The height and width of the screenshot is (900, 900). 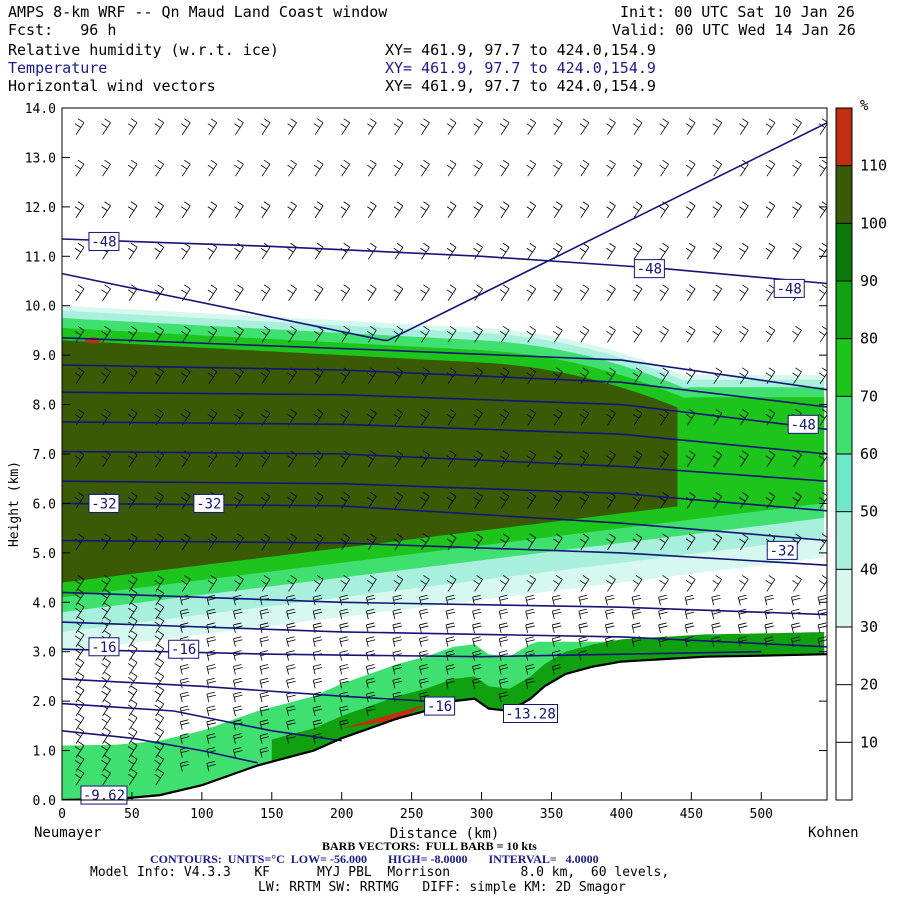 I want to click on y-axis-label: Height (km), so click(x=14, y=504).